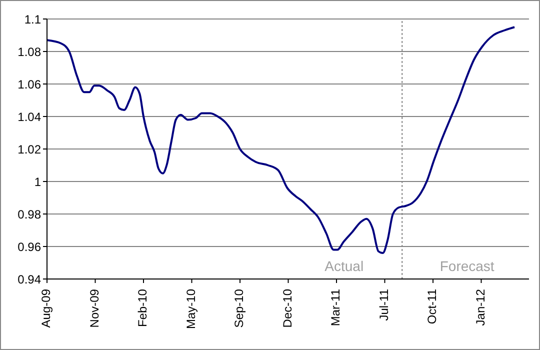  I want to click on annotation: Actual, so click(344, 266).